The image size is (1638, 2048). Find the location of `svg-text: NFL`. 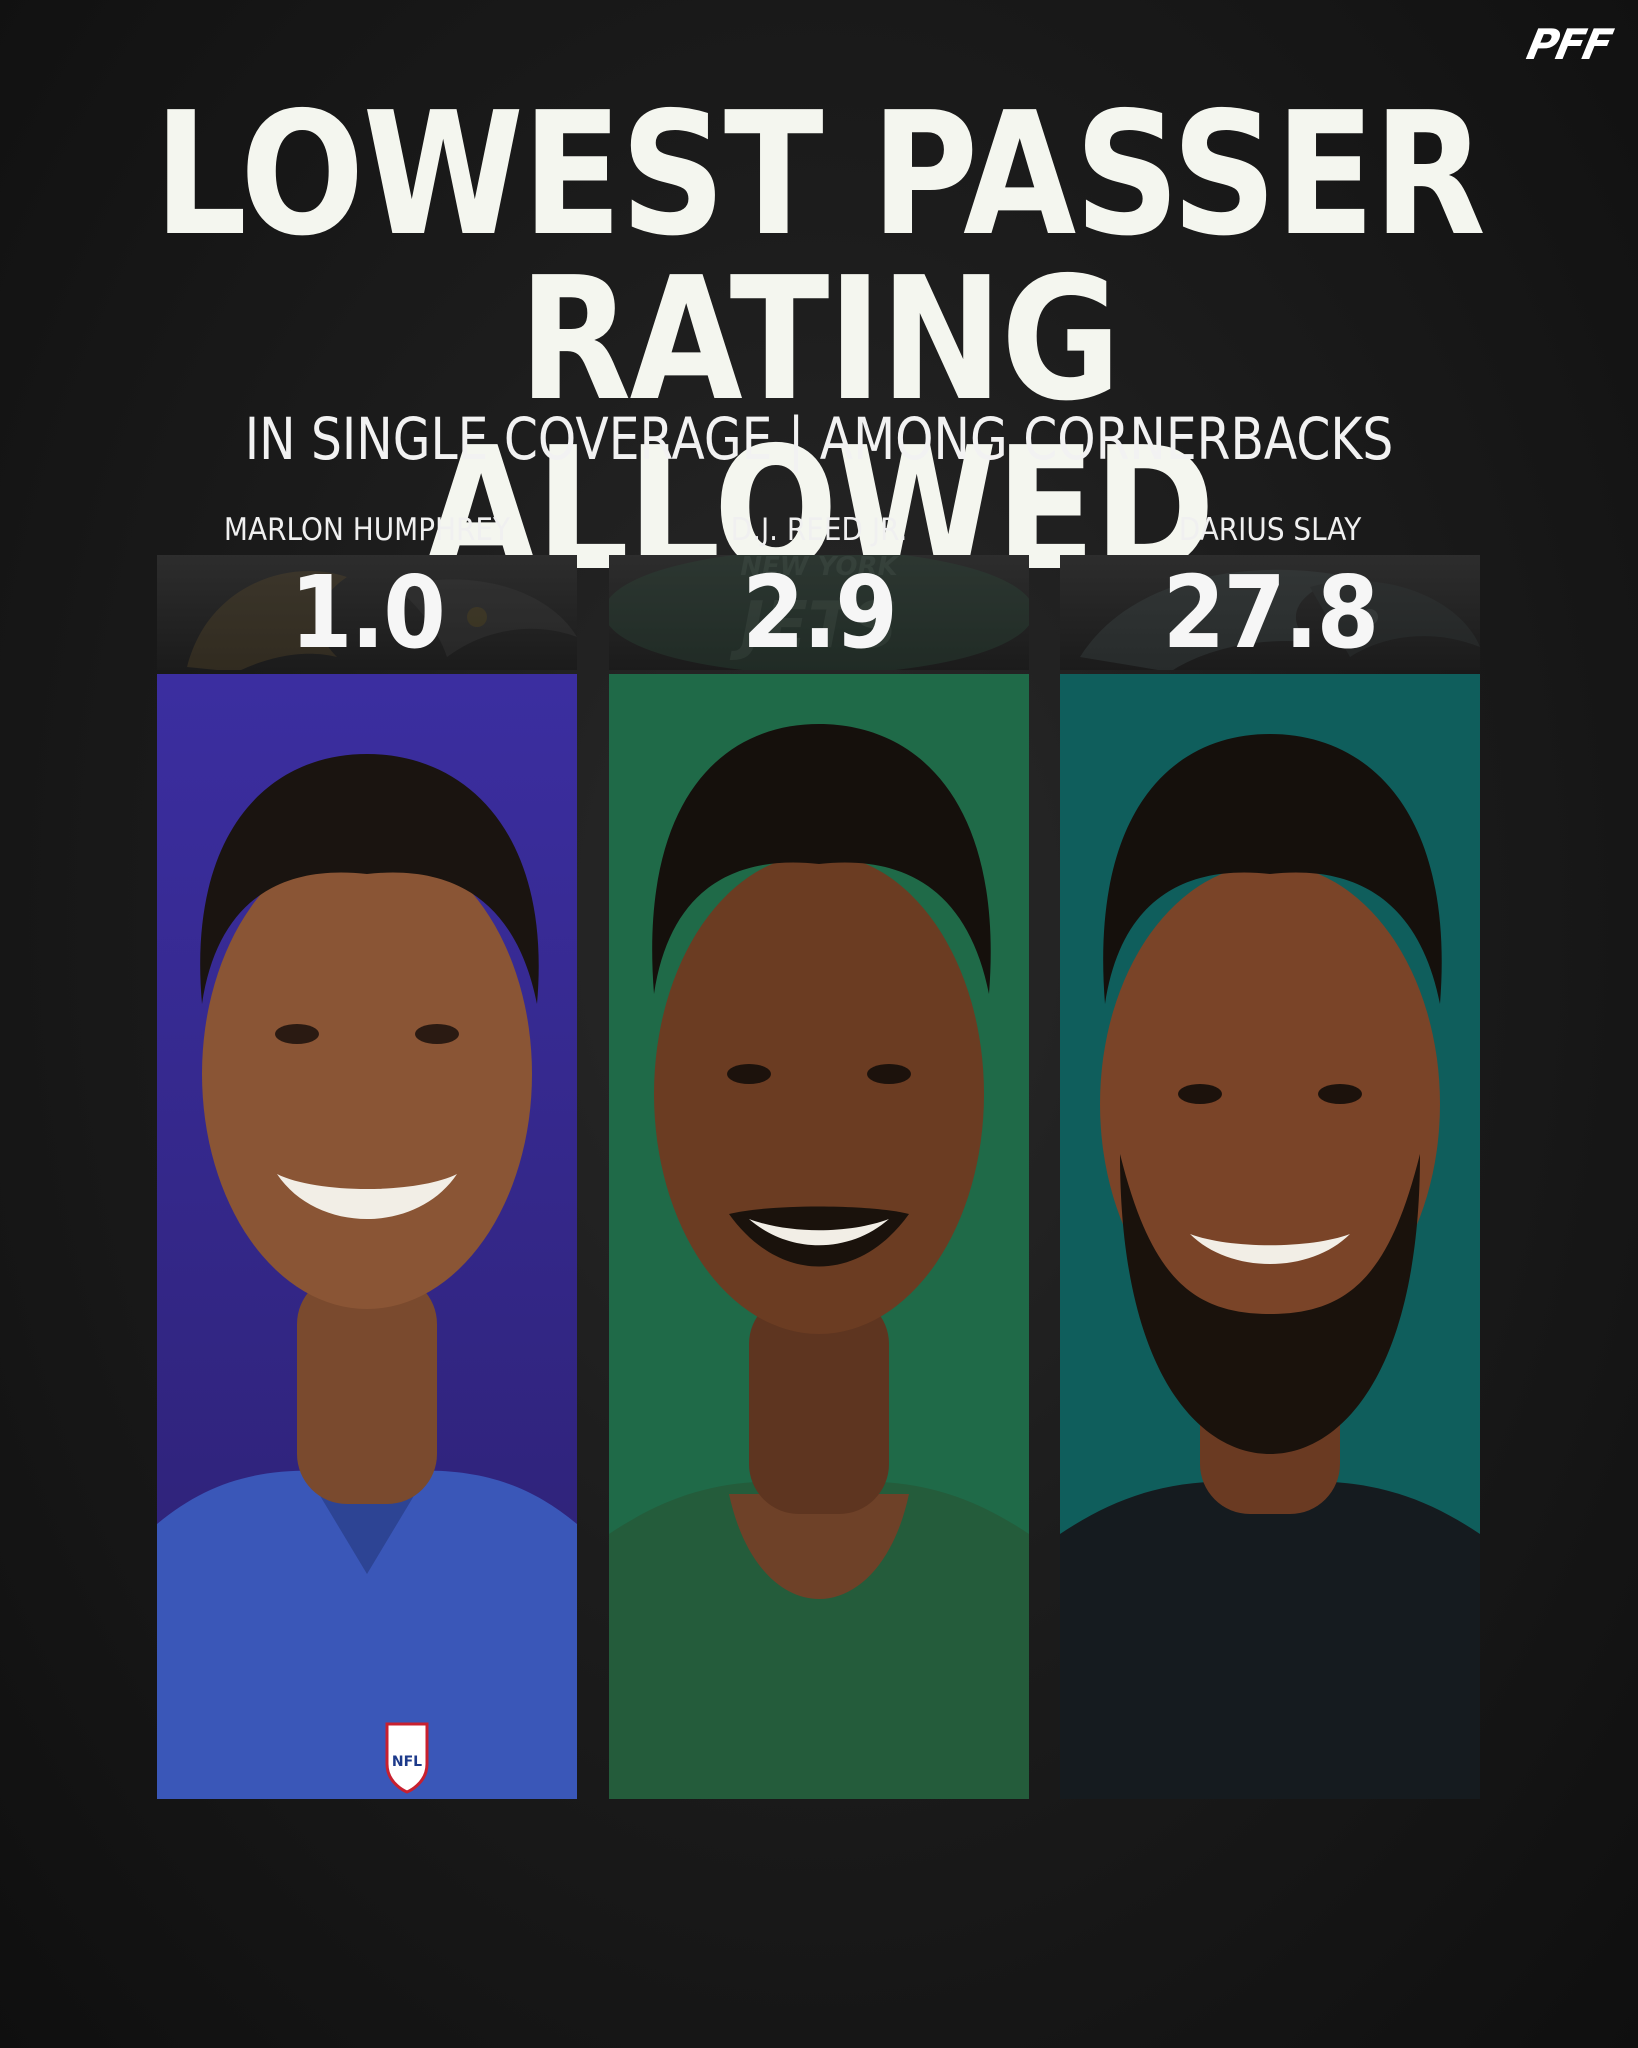

svg-text: NFL is located at coordinates (407, 1762).